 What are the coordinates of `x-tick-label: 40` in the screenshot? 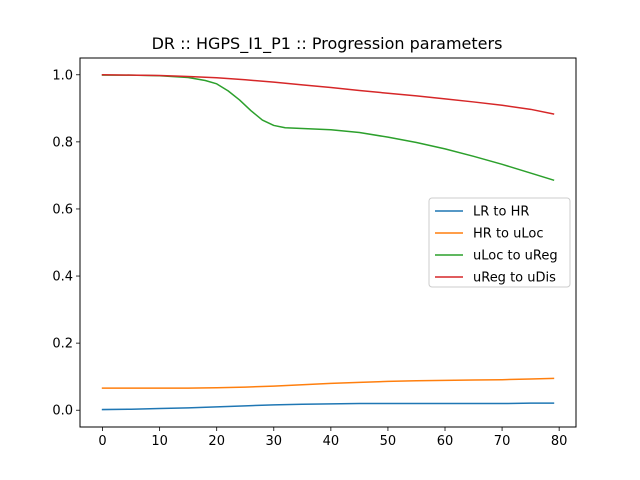 It's located at (331, 441).